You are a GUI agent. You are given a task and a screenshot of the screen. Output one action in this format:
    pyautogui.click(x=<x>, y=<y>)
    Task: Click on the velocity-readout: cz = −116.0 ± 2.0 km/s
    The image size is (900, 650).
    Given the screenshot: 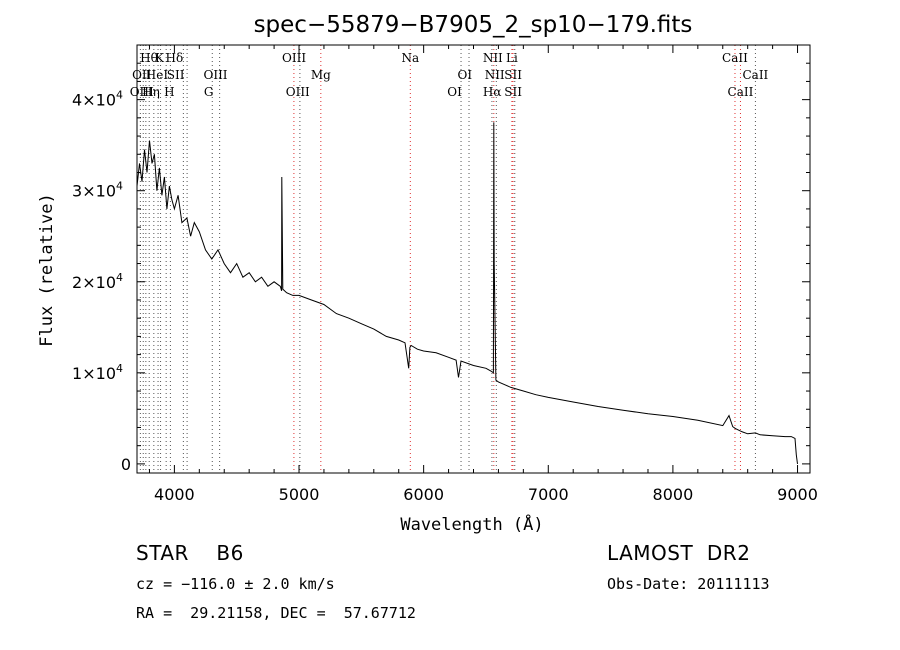 What is the action you would take?
    pyautogui.click(x=235, y=584)
    